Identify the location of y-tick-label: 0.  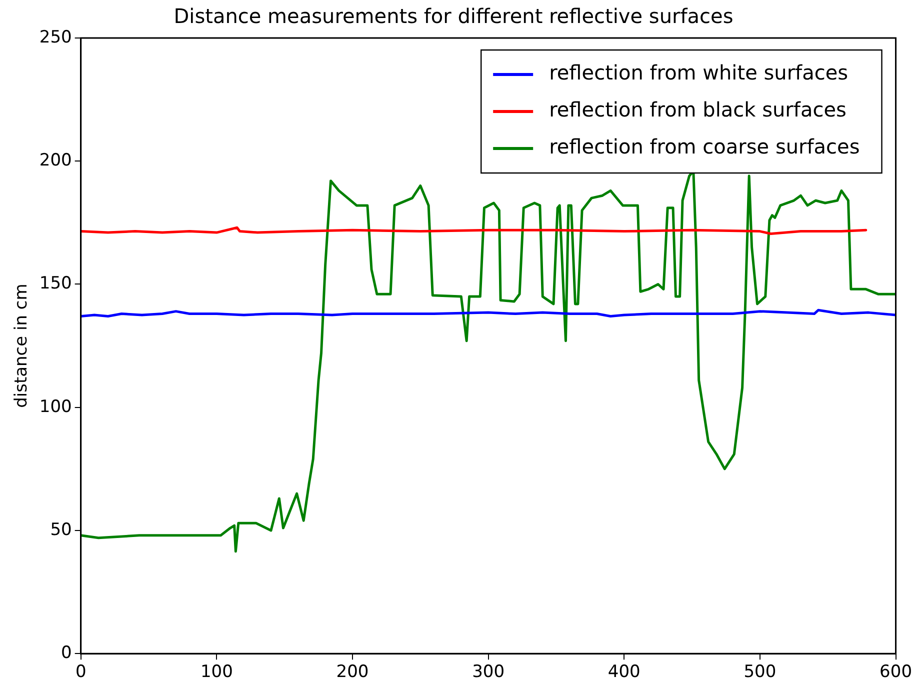
(66, 653).